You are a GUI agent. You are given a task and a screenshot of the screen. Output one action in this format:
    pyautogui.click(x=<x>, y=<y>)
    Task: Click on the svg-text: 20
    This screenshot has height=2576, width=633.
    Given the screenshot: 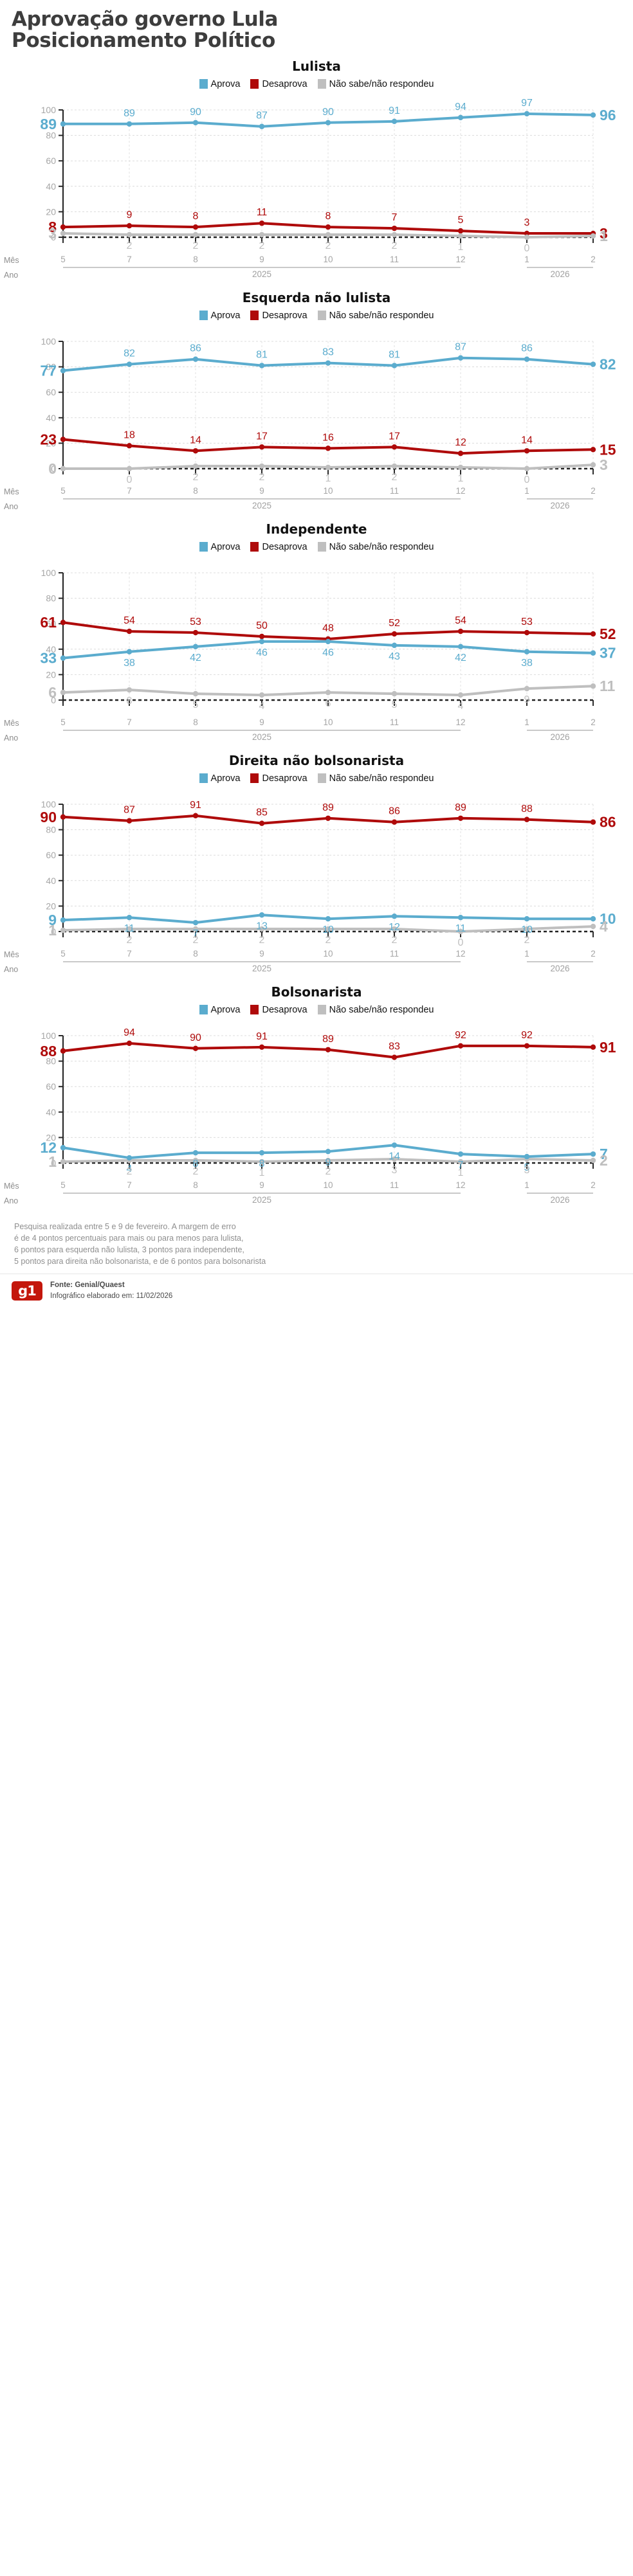 What is the action you would take?
    pyautogui.click(x=51, y=674)
    